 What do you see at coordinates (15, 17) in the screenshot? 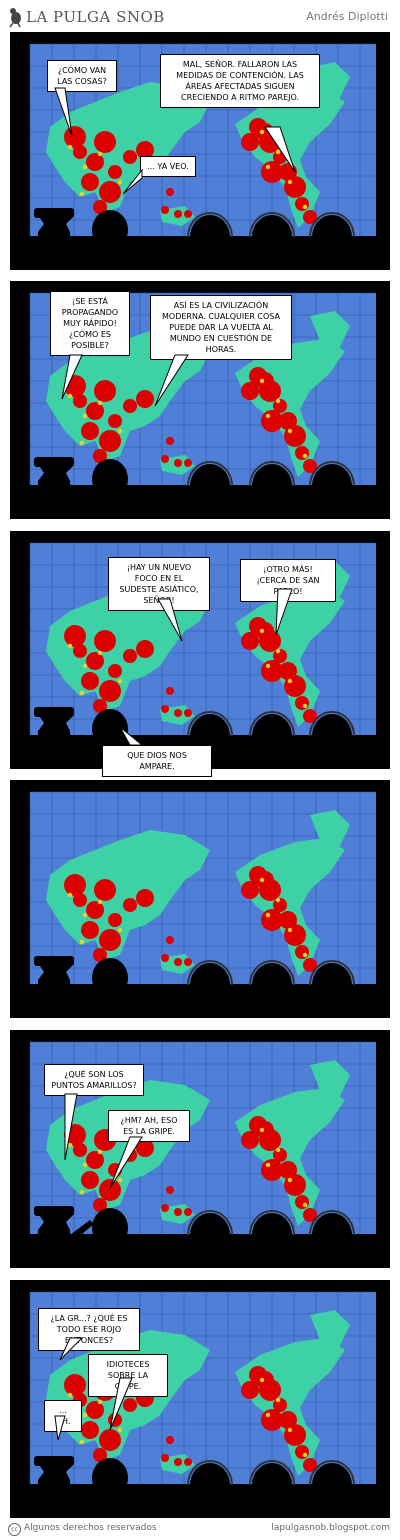
I see `flea-logo-icon` at bounding box center [15, 17].